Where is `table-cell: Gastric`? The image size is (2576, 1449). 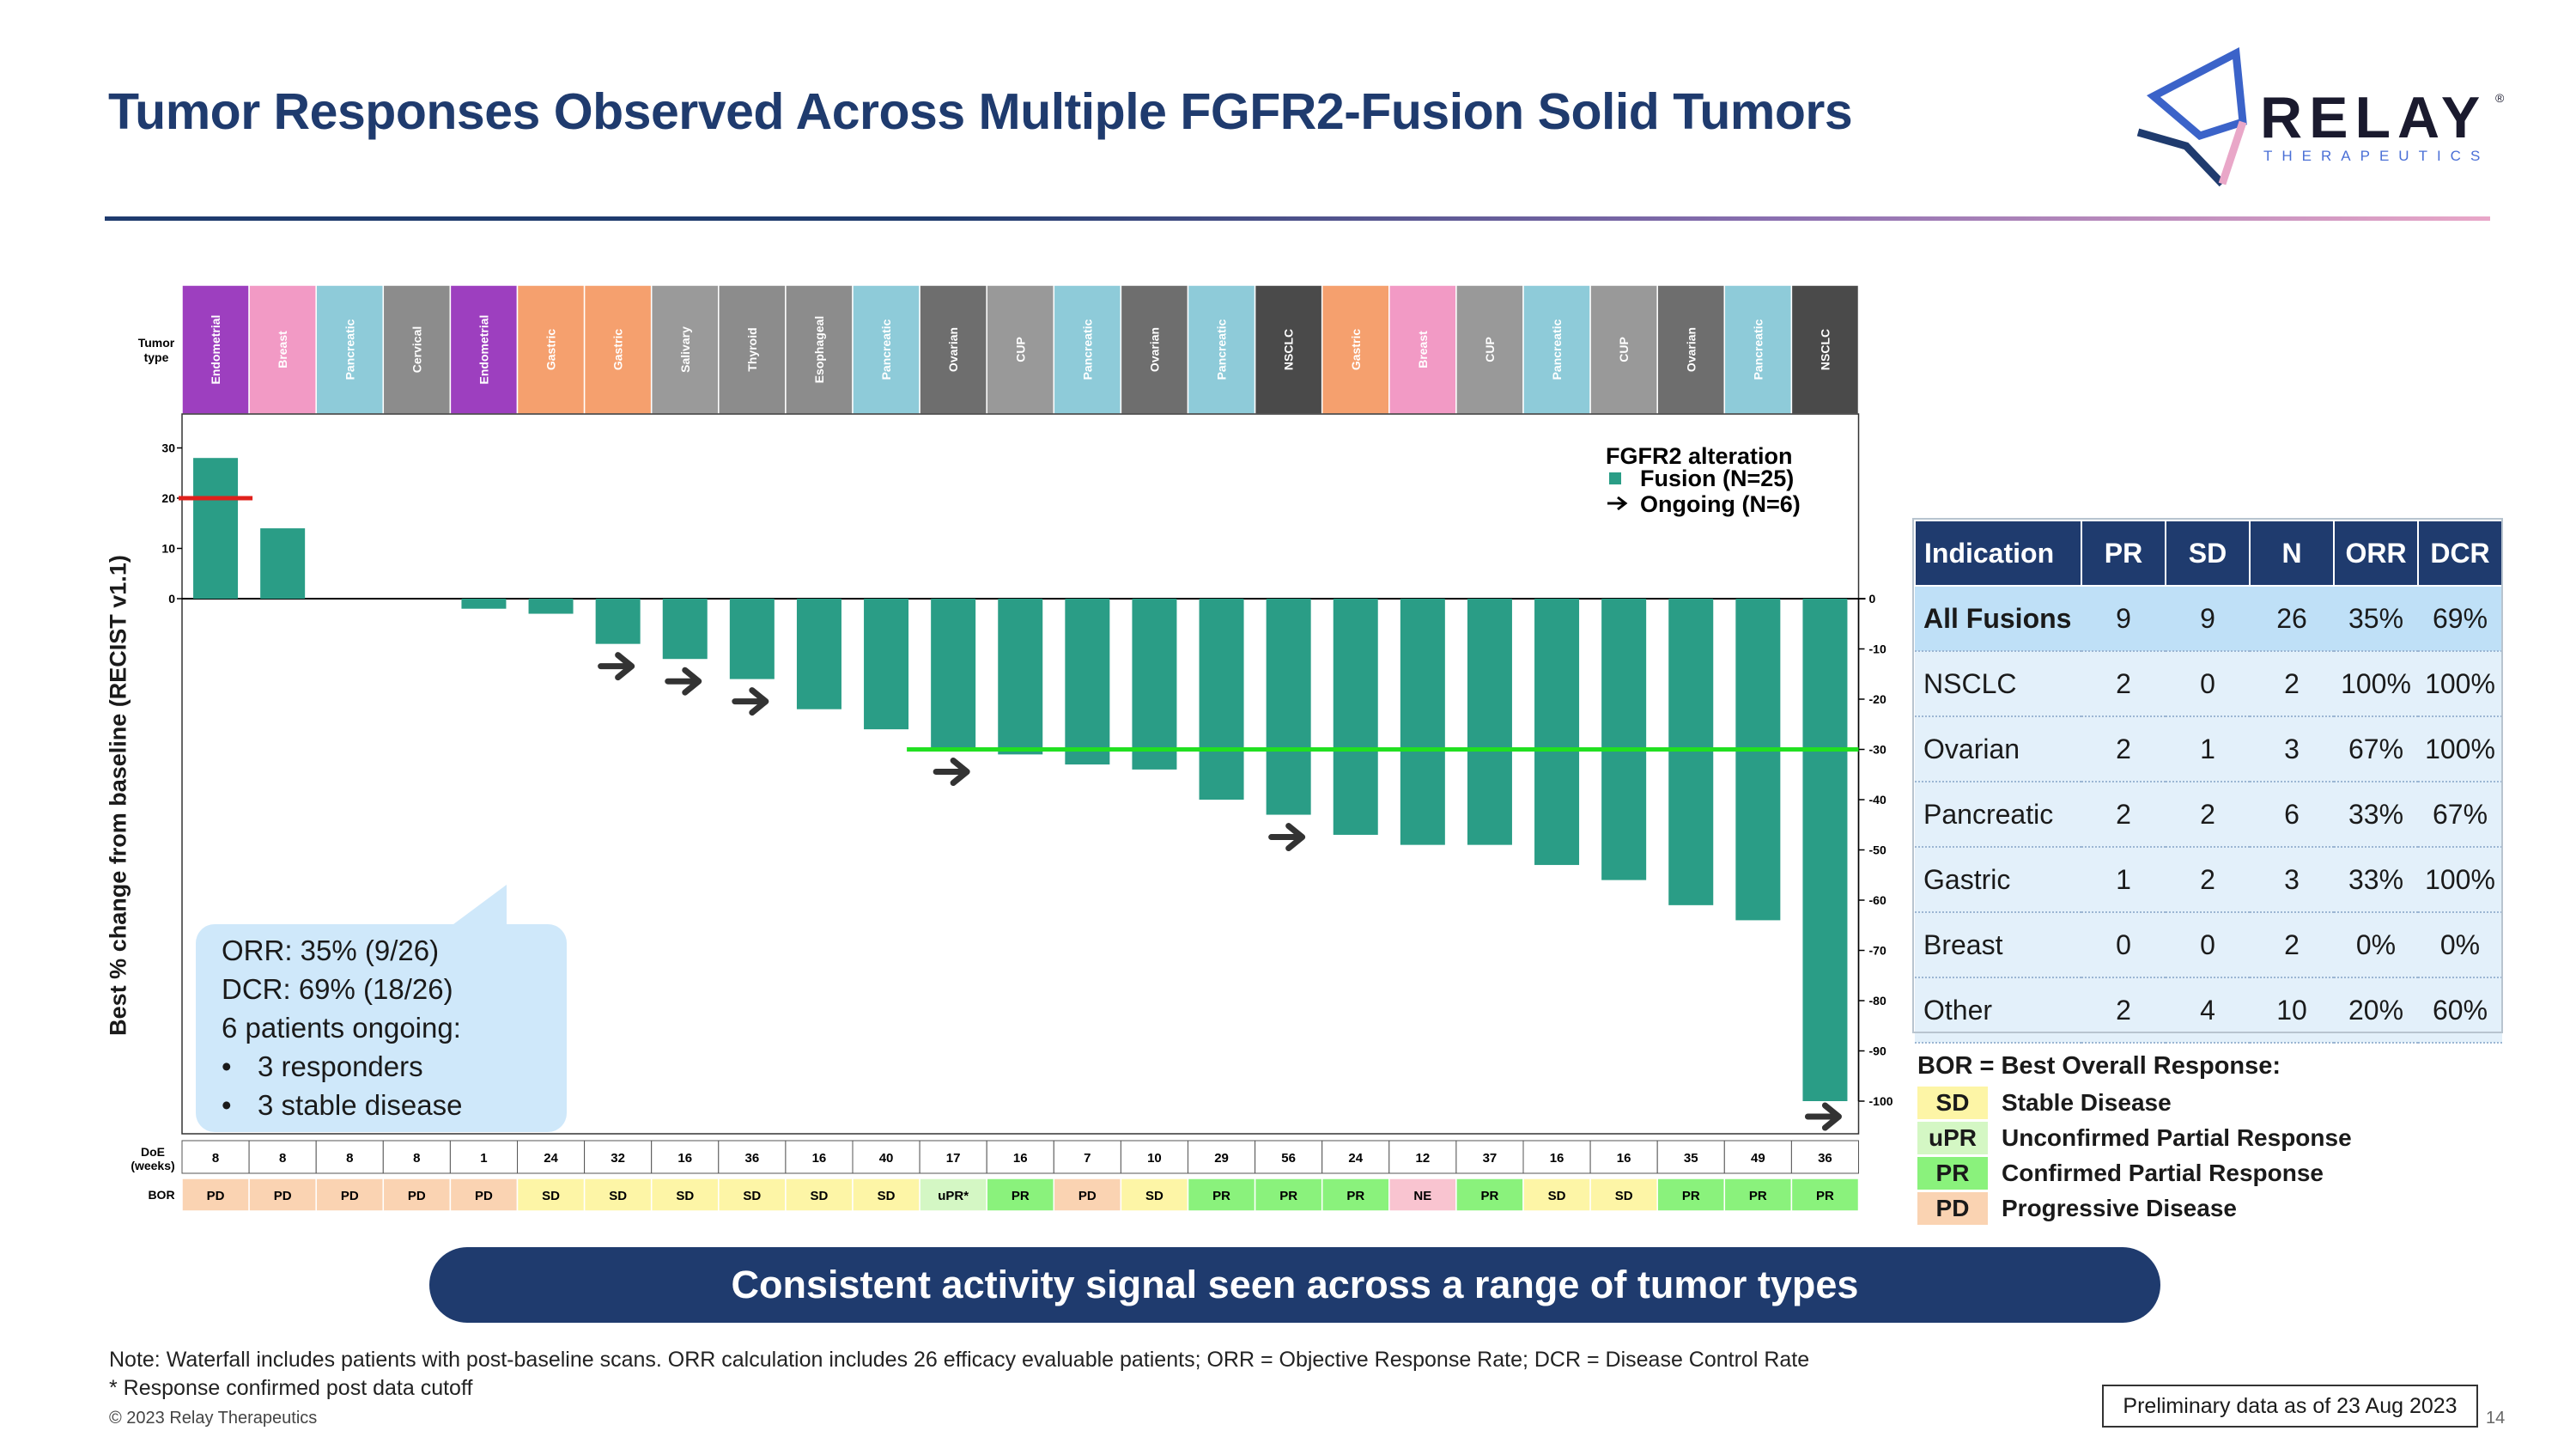
table-cell: Gastric is located at coordinates (1998, 880).